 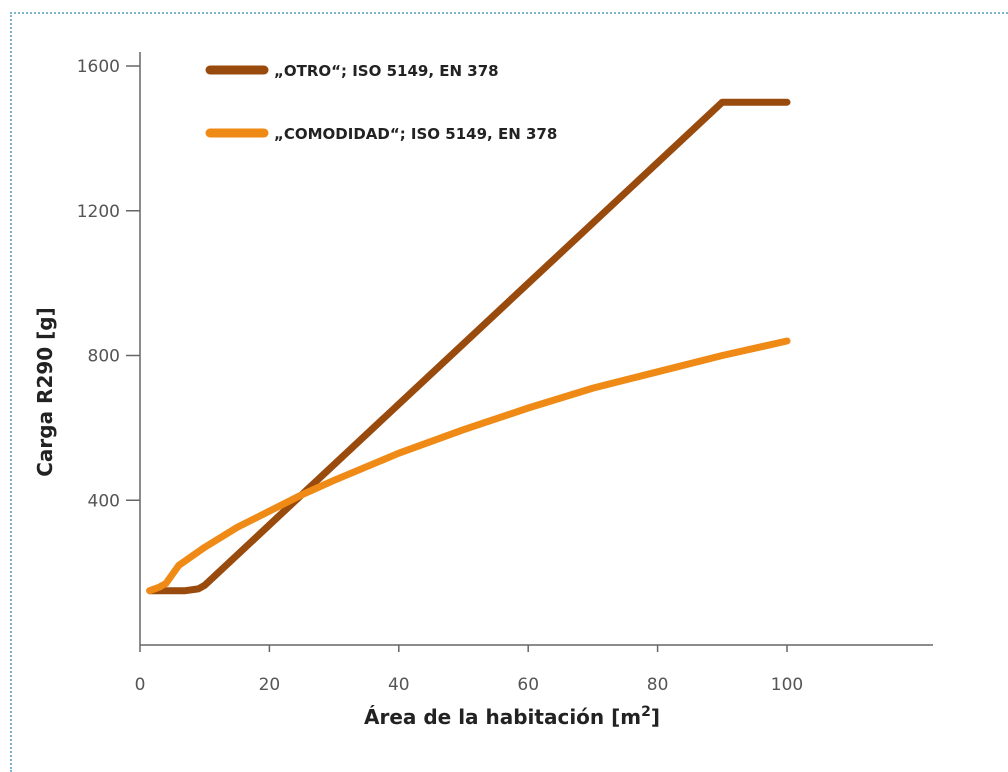 I want to click on x-tick-label: 20, so click(x=270, y=685).